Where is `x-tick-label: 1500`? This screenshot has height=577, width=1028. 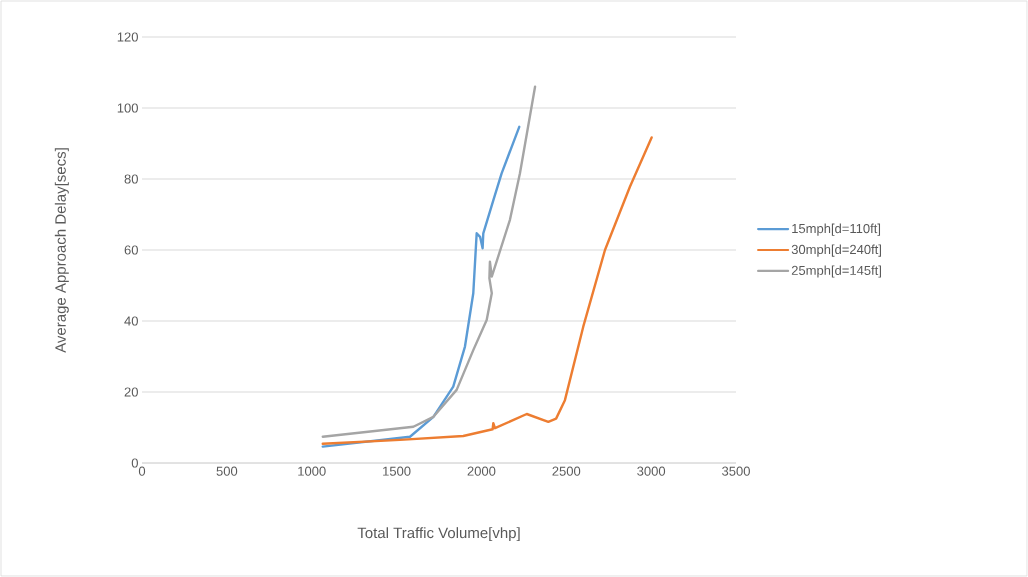
x-tick-label: 1500 is located at coordinates (397, 471).